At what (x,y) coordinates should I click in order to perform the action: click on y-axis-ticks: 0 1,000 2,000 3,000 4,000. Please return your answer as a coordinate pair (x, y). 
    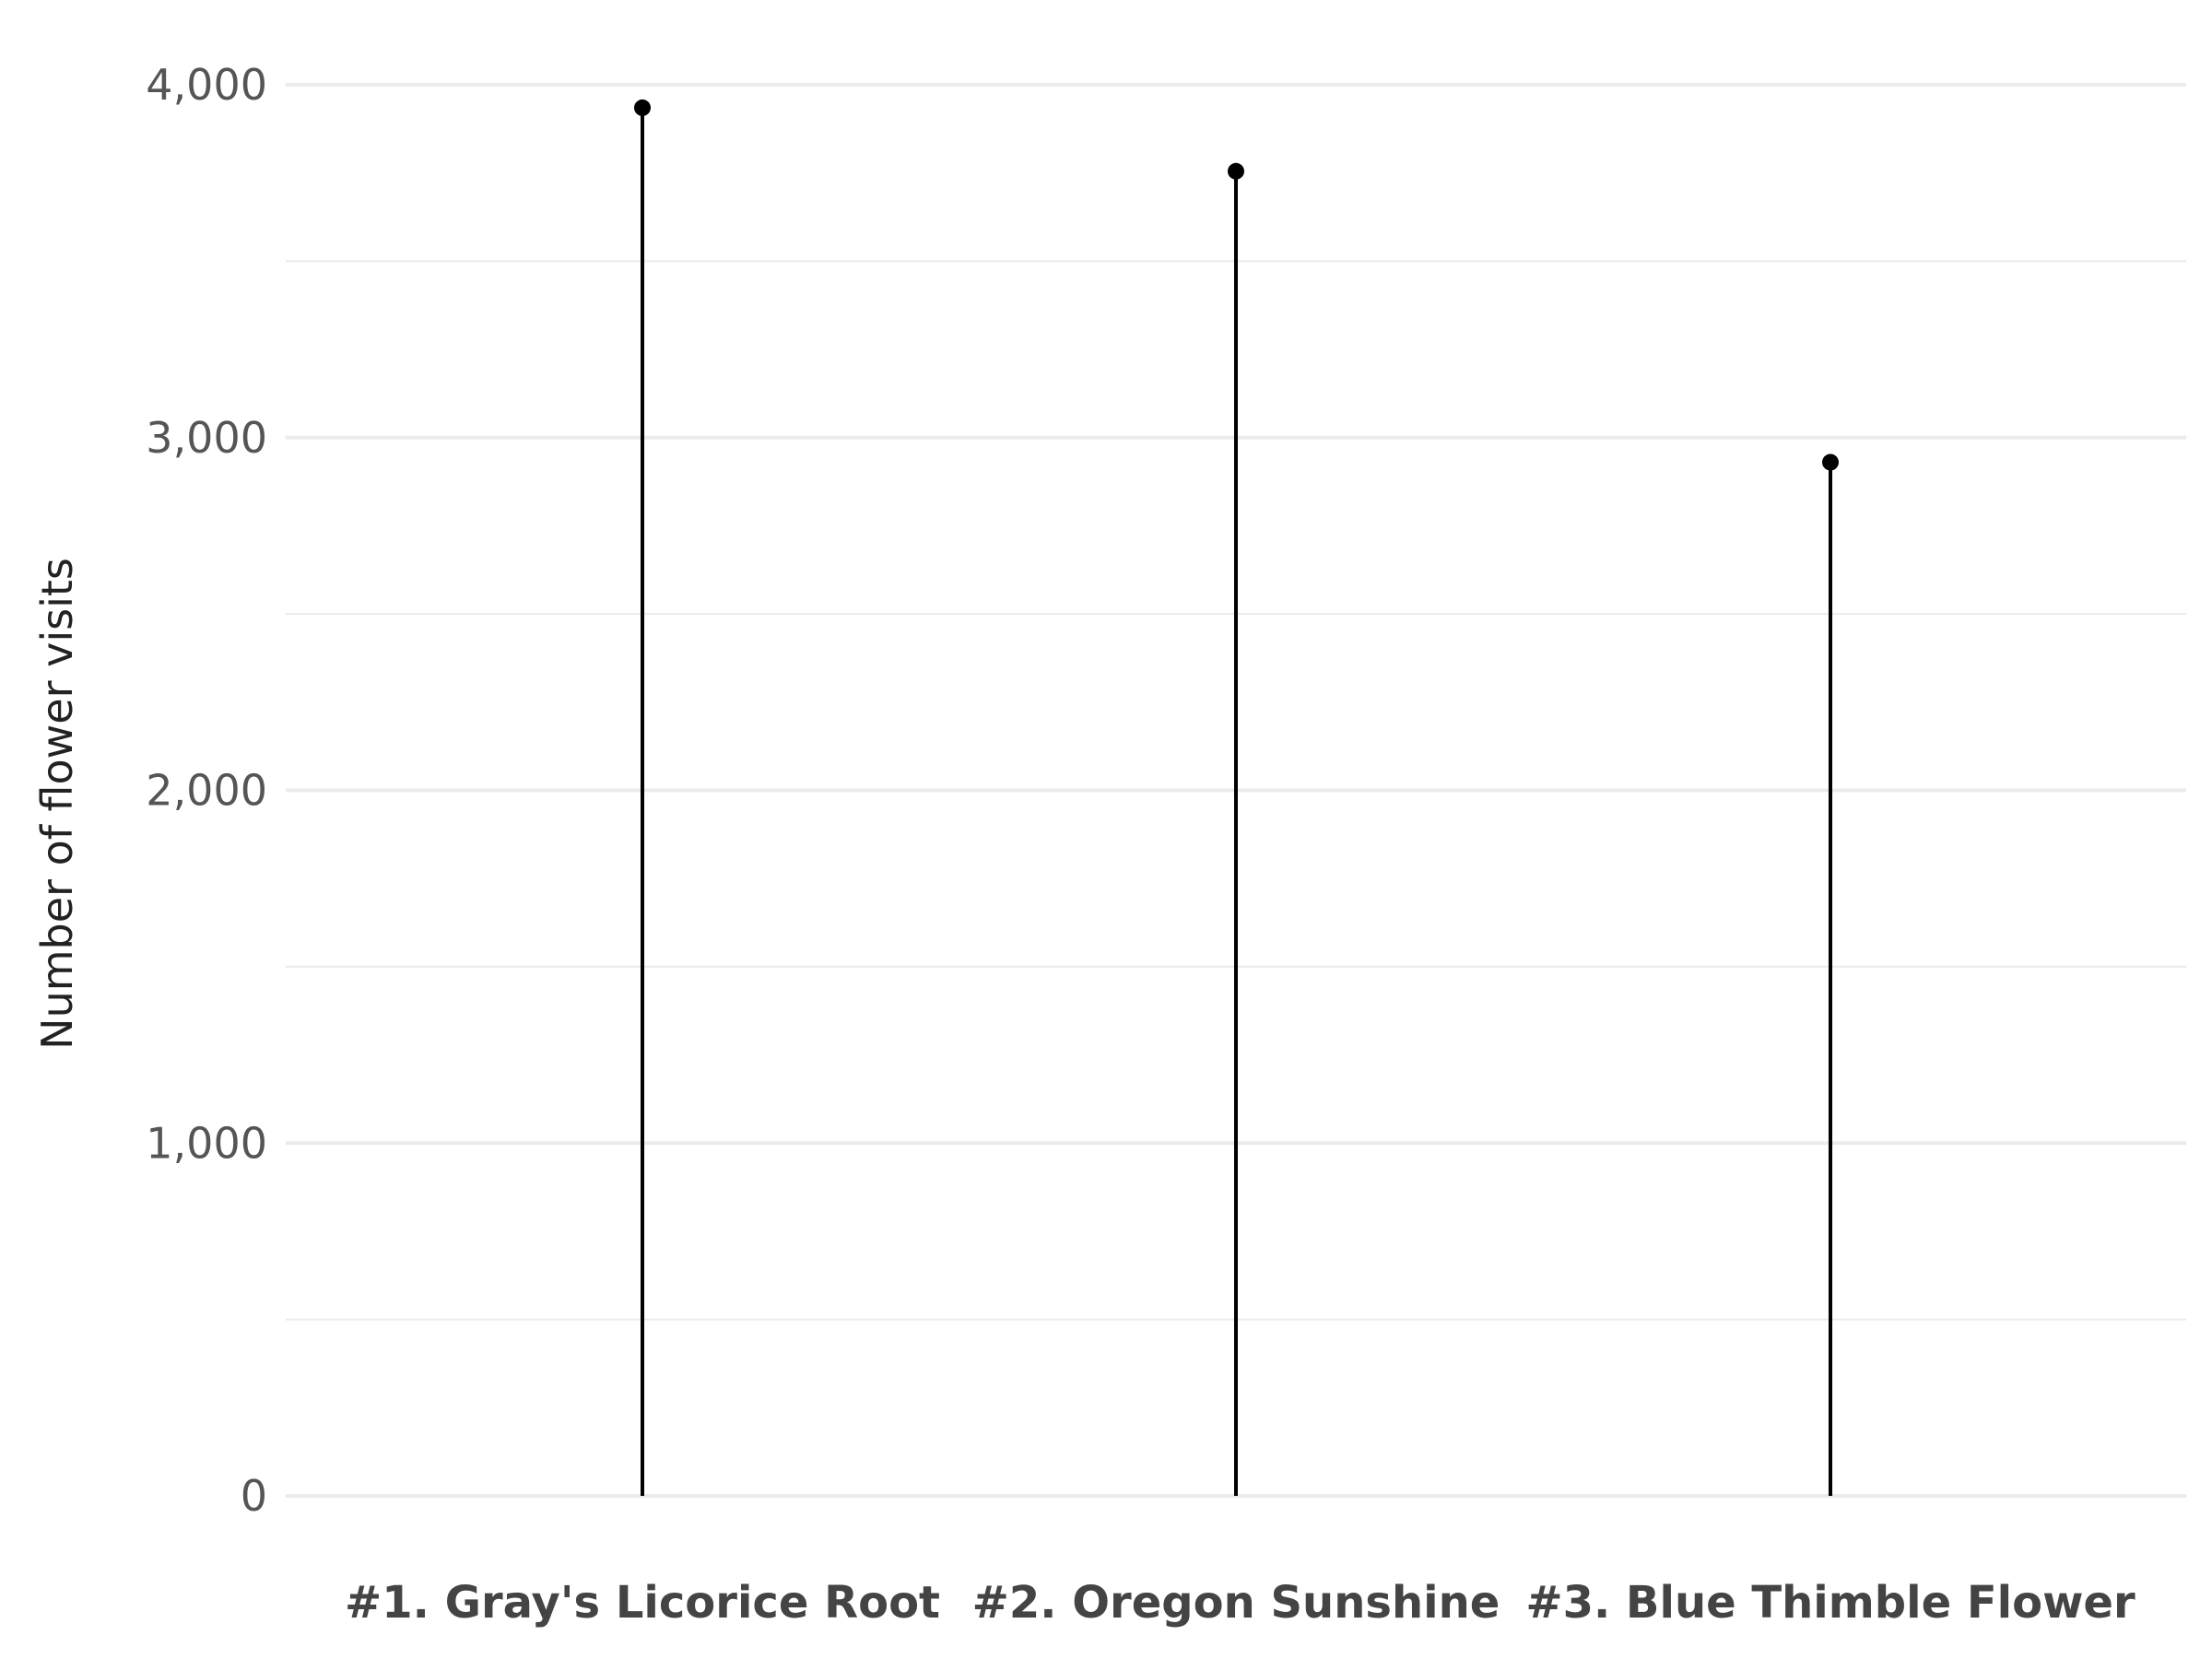
    Looking at the image, I should click on (206, 790).